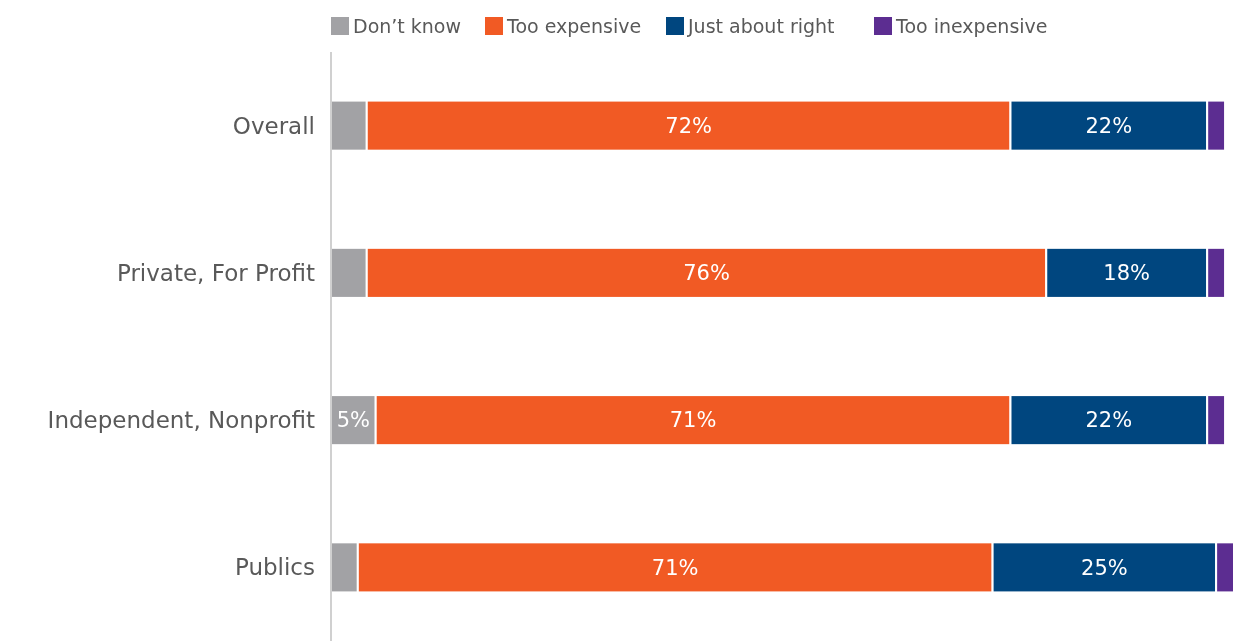 Image resolution: width=1234 pixels, height=641 pixels. I want to click on legend-label: Just about right, so click(761, 25).